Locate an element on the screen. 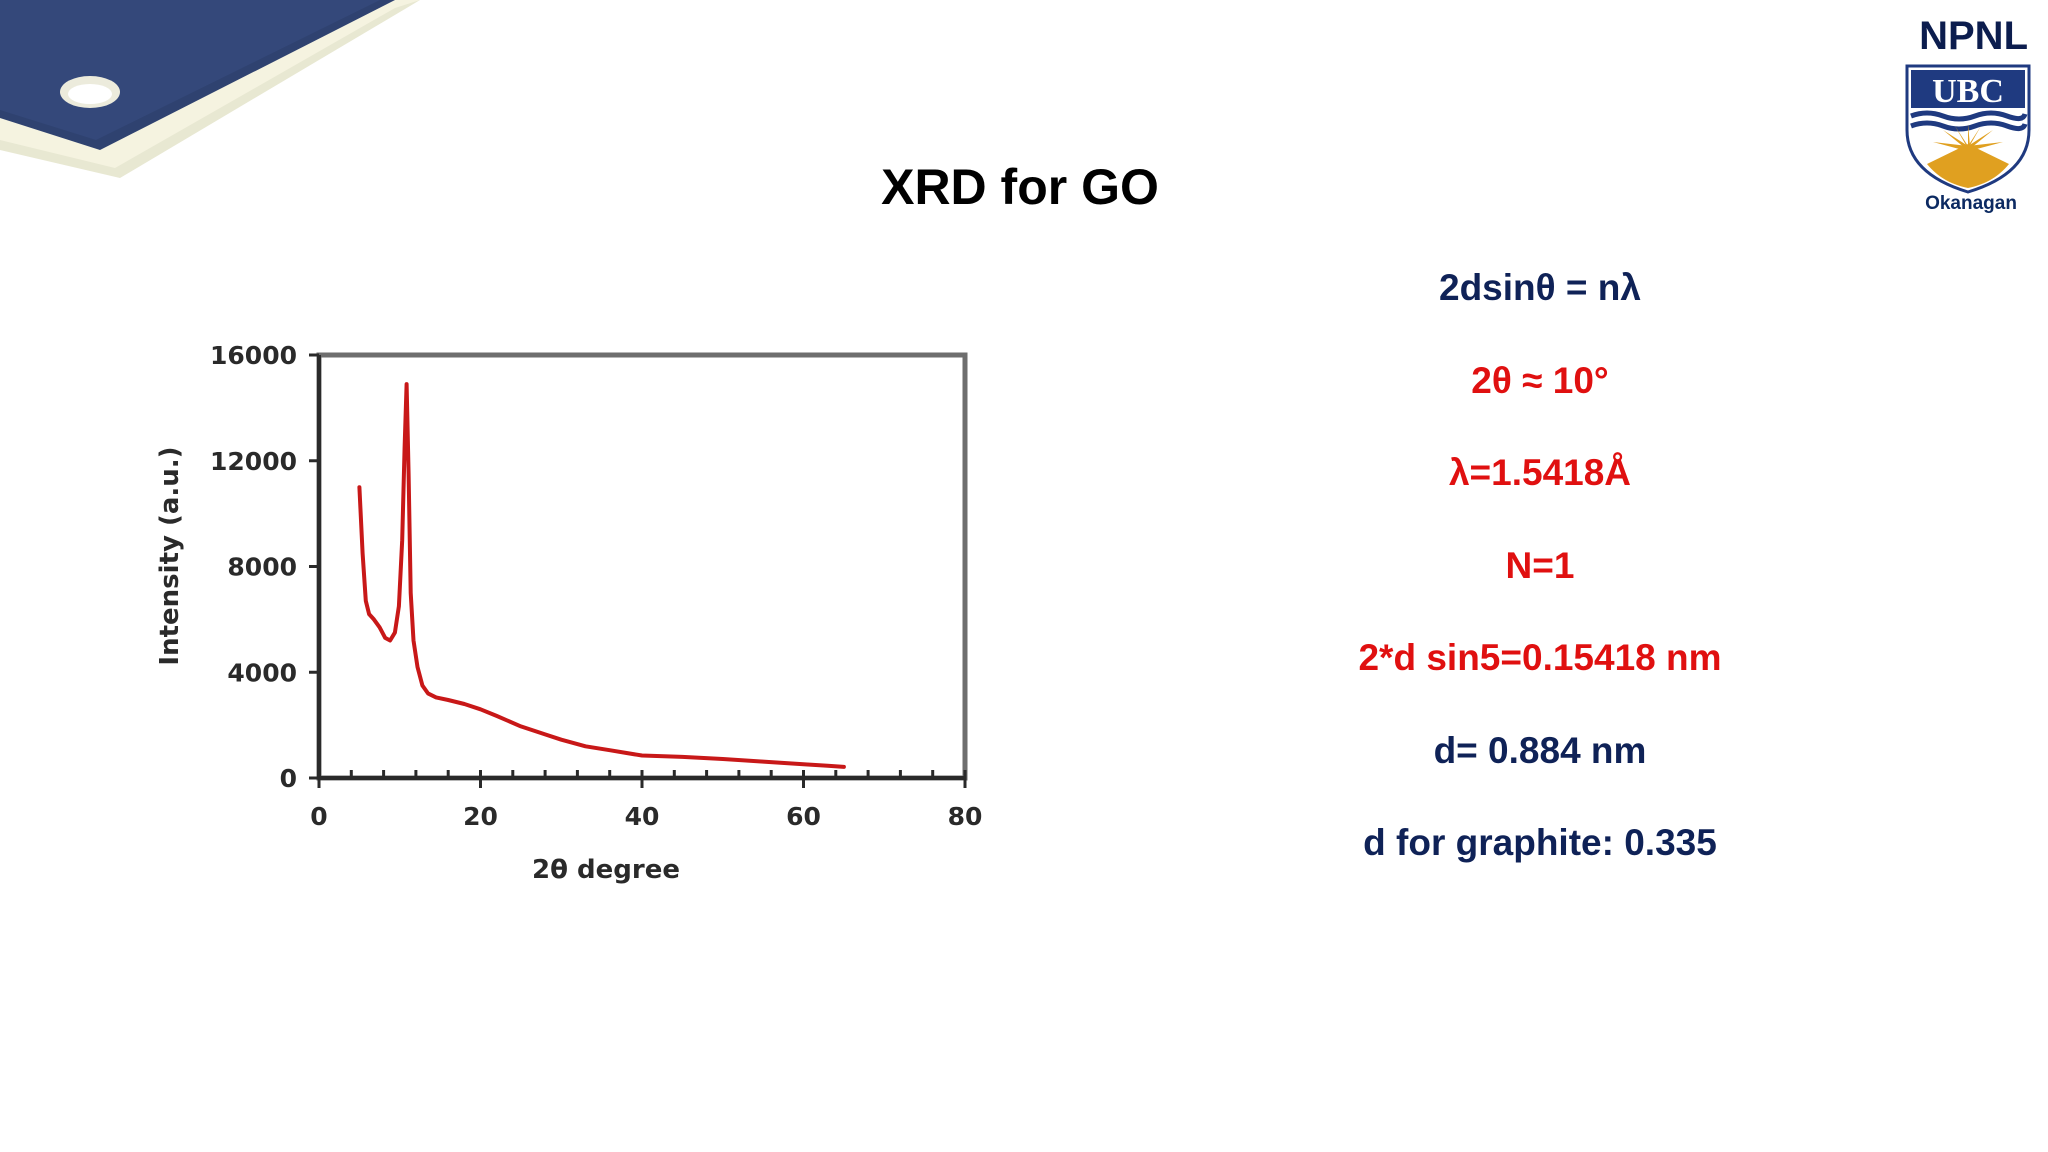 This screenshot has height=1152, width=2048. y-axis-title: Intensity (a.u.) is located at coordinates (170, 555).